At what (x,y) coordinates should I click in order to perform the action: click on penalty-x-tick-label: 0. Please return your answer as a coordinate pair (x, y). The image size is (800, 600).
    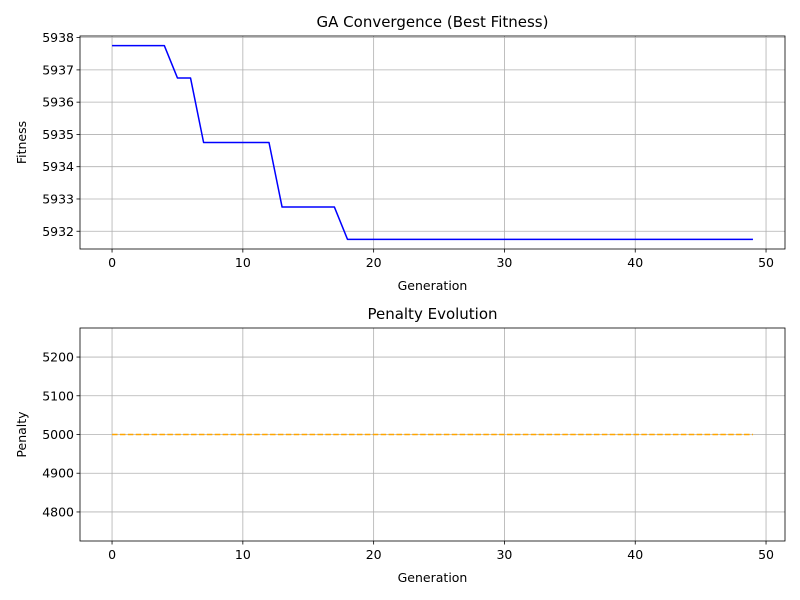
    Looking at the image, I should click on (112, 554).